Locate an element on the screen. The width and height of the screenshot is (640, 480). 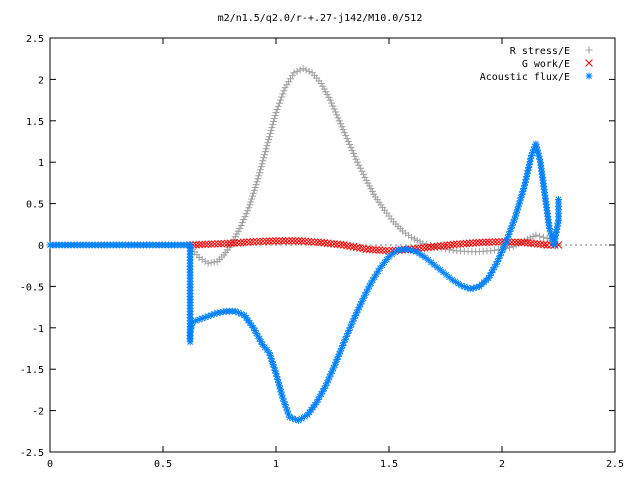
y-tick-label: 2 is located at coordinates (41, 80).